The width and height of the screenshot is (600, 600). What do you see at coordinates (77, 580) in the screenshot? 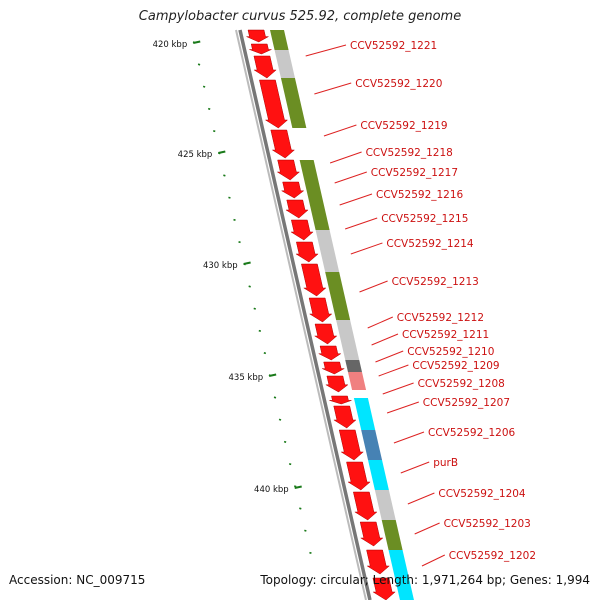
I see `accession-text: Accession: NC_009715` at bounding box center [77, 580].